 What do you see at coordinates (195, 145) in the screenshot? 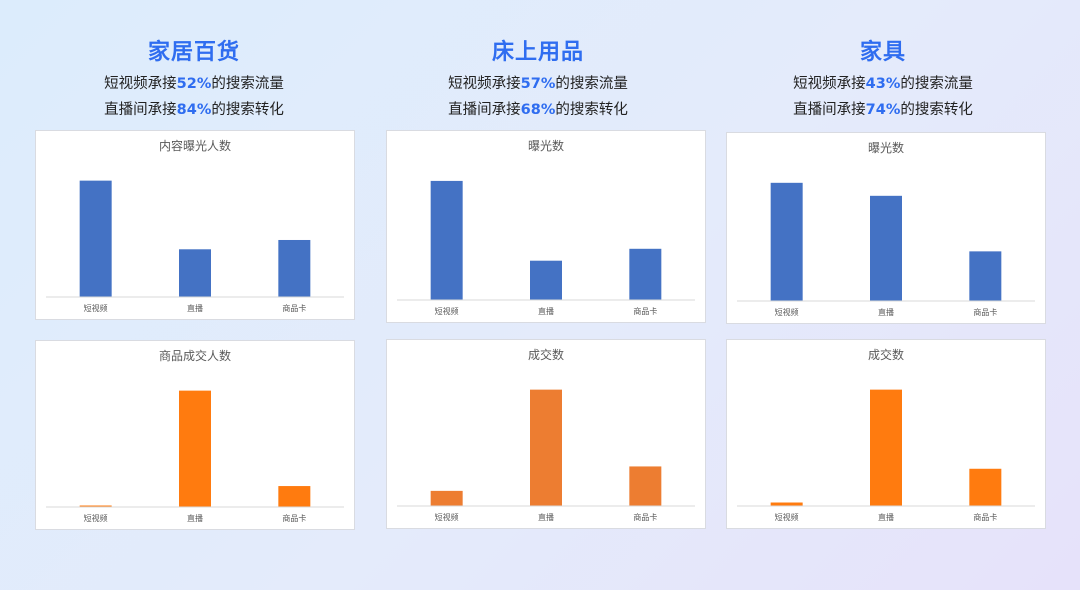
I see `chart-title: 内容曝光人数` at bounding box center [195, 145].